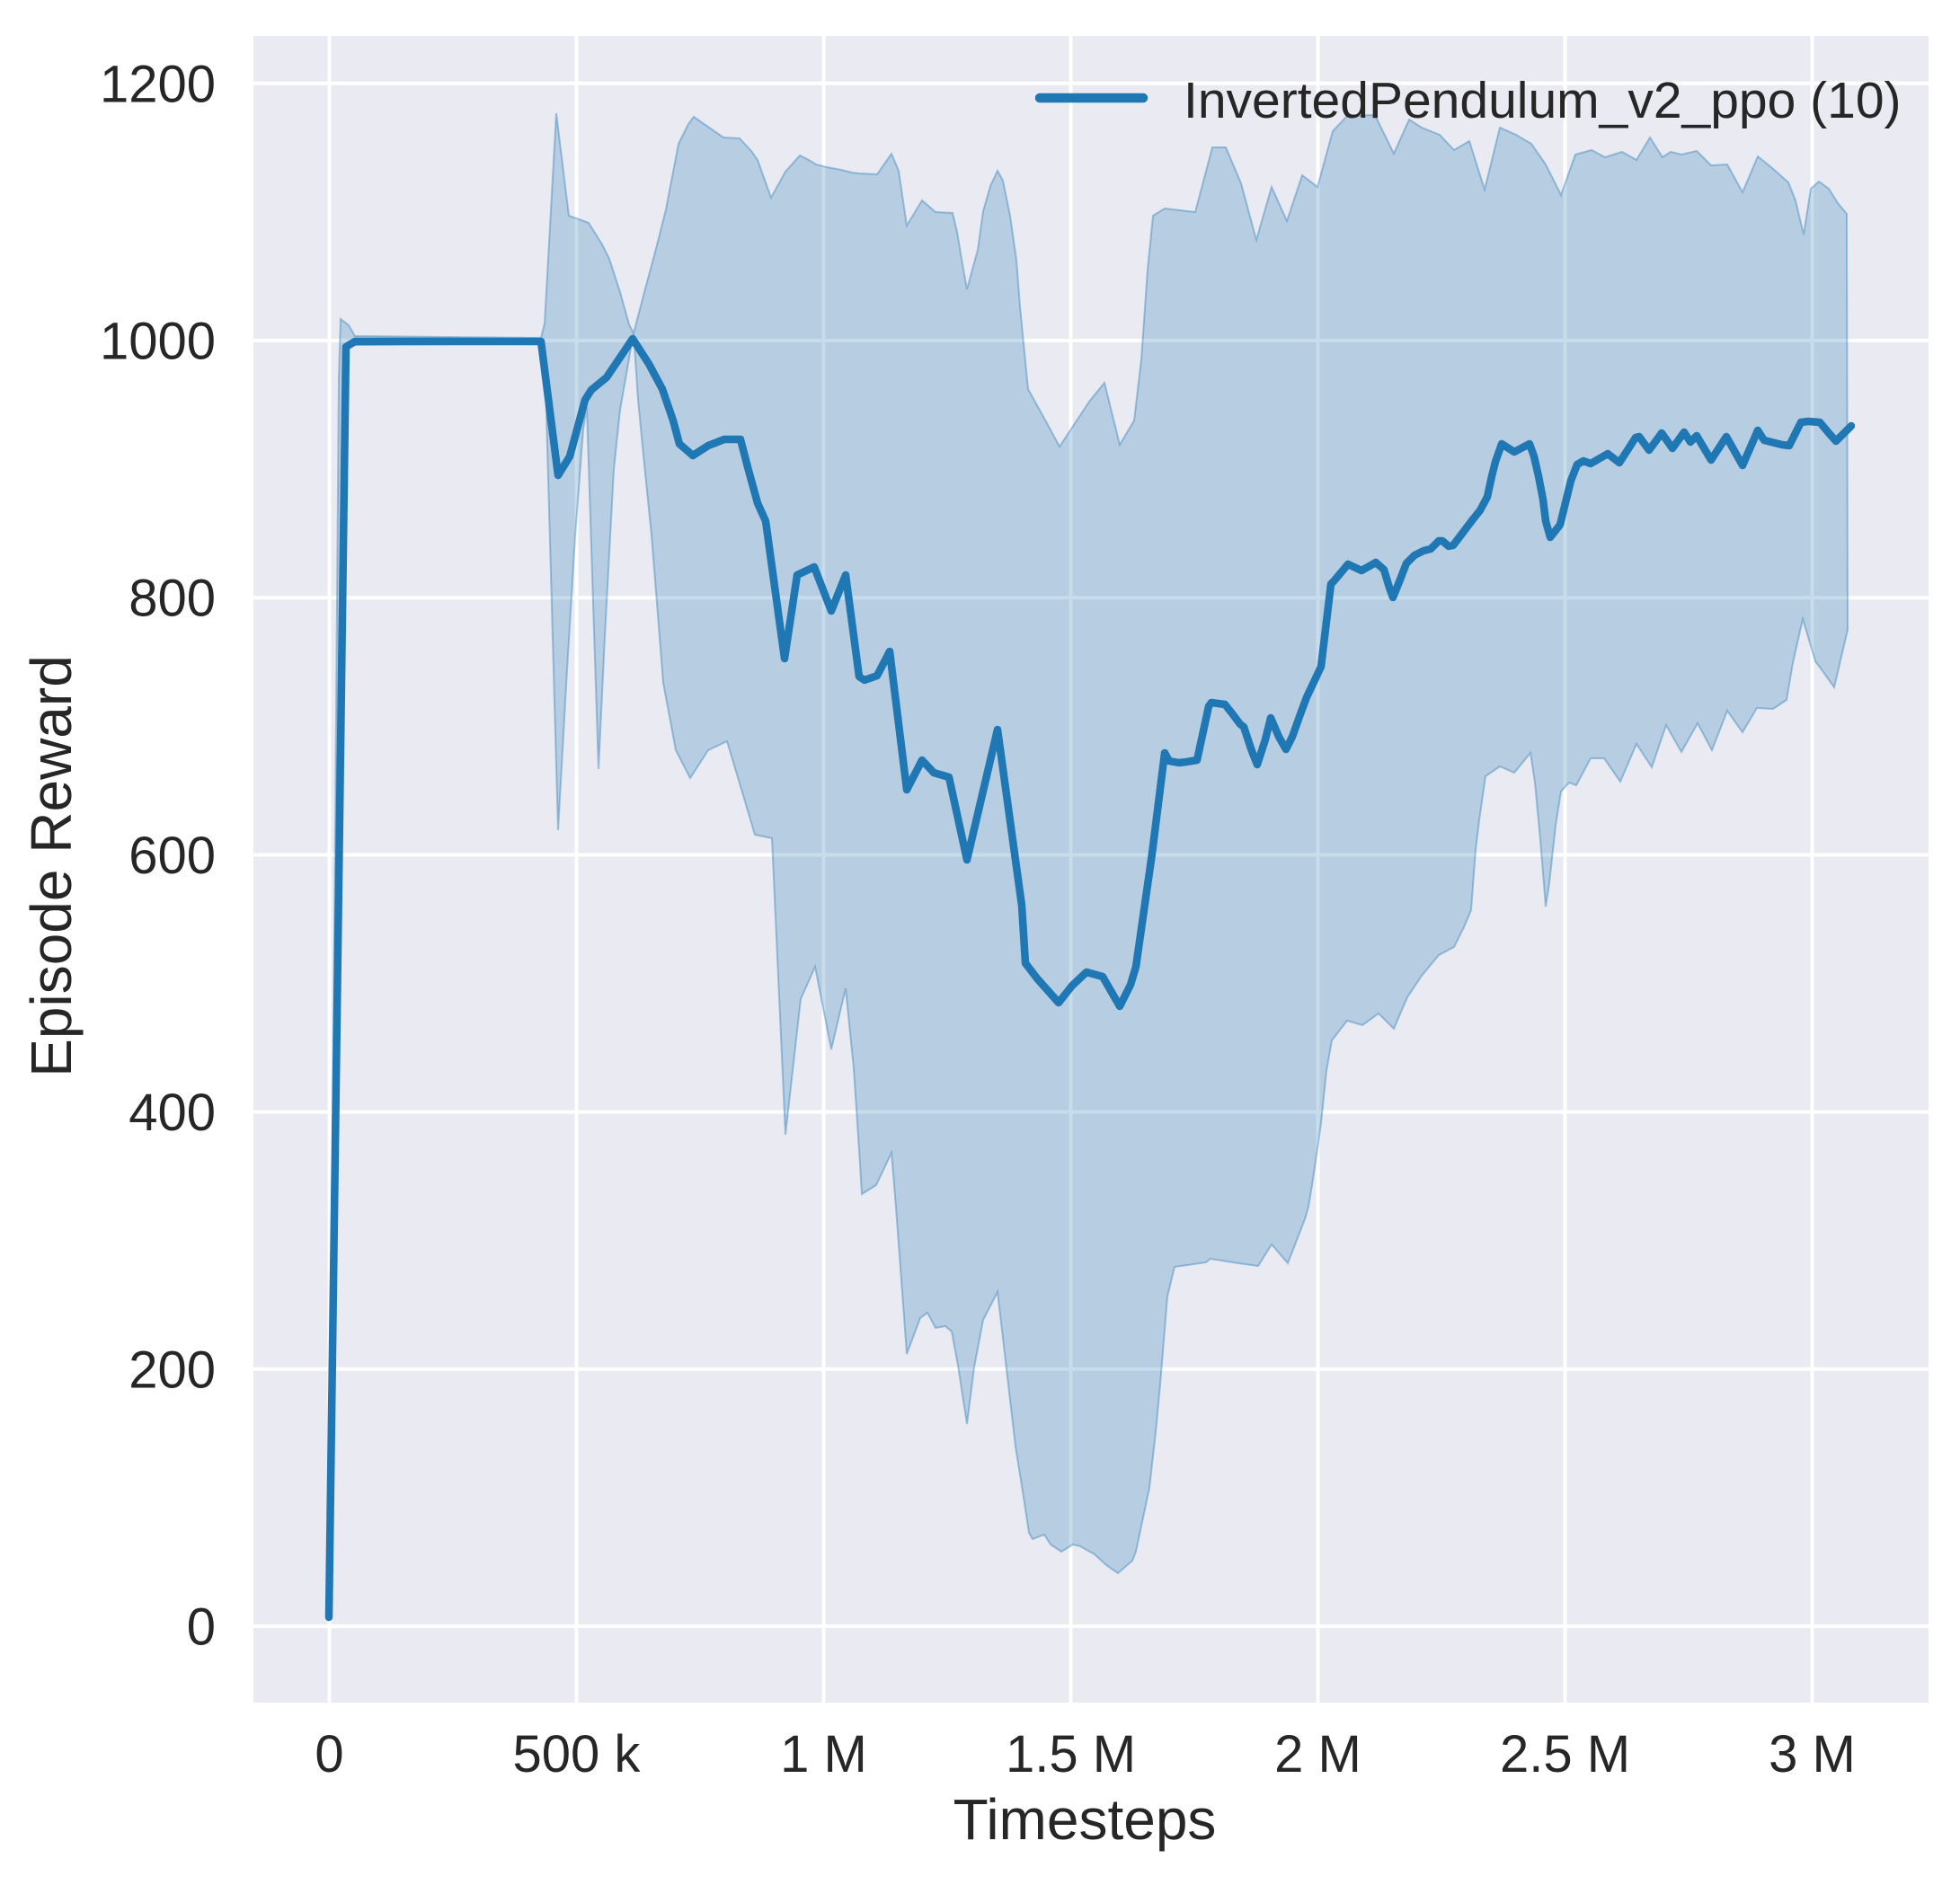 Image resolution: width=1960 pixels, height=1885 pixels. What do you see at coordinates (158, 84) in the screenshot?
I see `svg-text: 1200` at bounding box center [158, 84].